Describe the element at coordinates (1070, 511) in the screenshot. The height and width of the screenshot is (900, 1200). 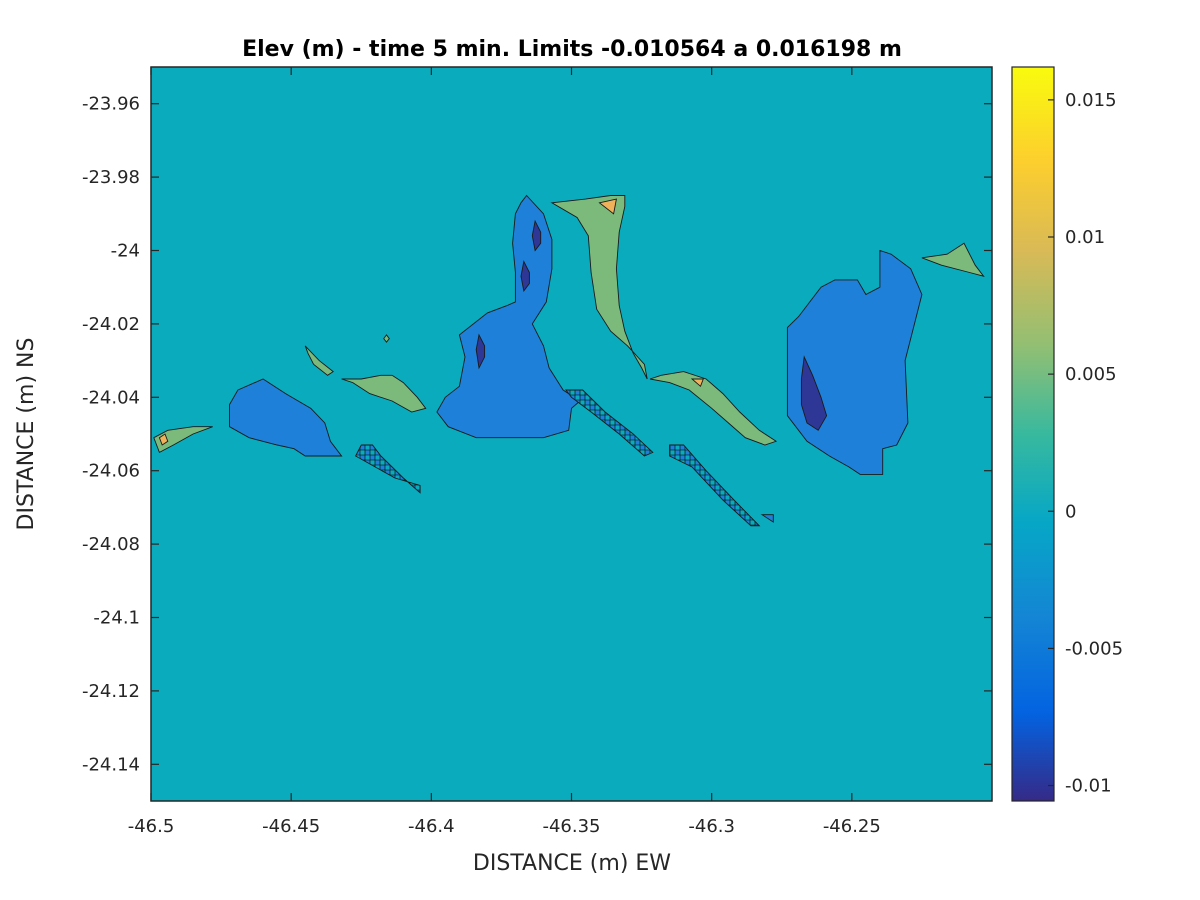
I see `colorbar-tick-label: 0` at that location.